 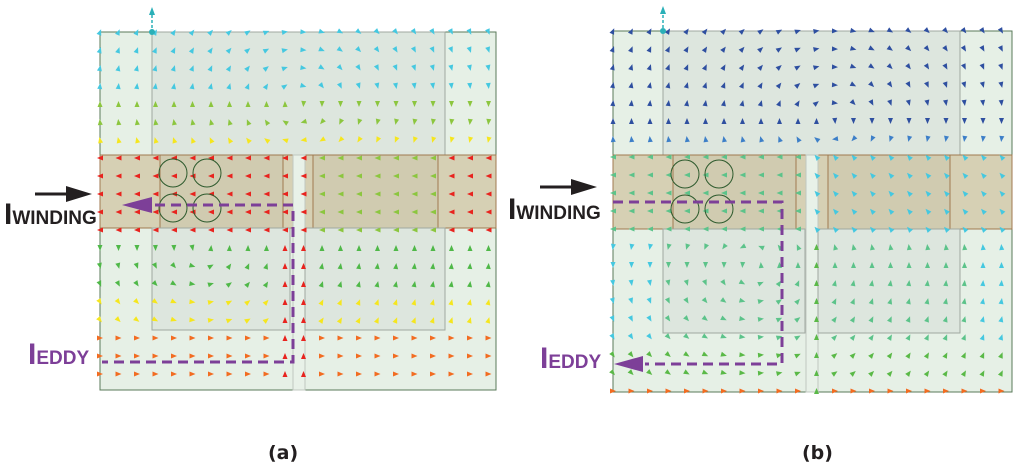 I want to click on winding-block-right, so click(x=375, y=191).